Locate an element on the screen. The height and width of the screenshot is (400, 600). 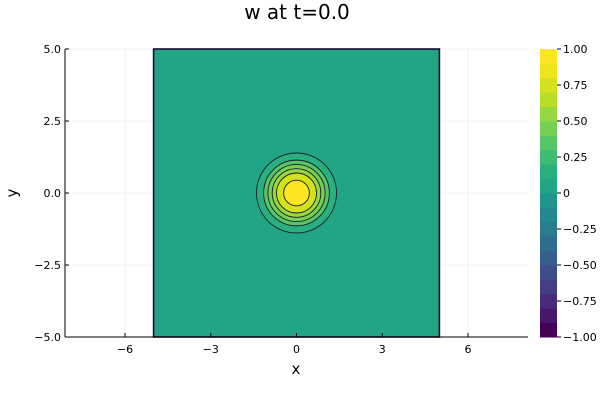
colorbar is located at coordinates (548, 193).